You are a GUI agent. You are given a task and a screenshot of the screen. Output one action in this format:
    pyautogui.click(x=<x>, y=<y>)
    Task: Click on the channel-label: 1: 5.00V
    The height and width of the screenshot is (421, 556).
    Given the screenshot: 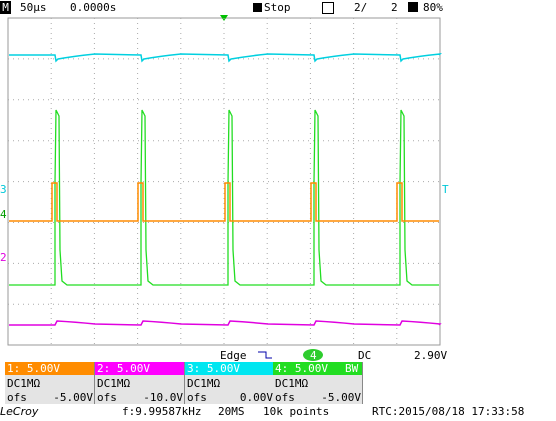 What is the action you would take?
    pyautogui.click(x=33, y=368)
    